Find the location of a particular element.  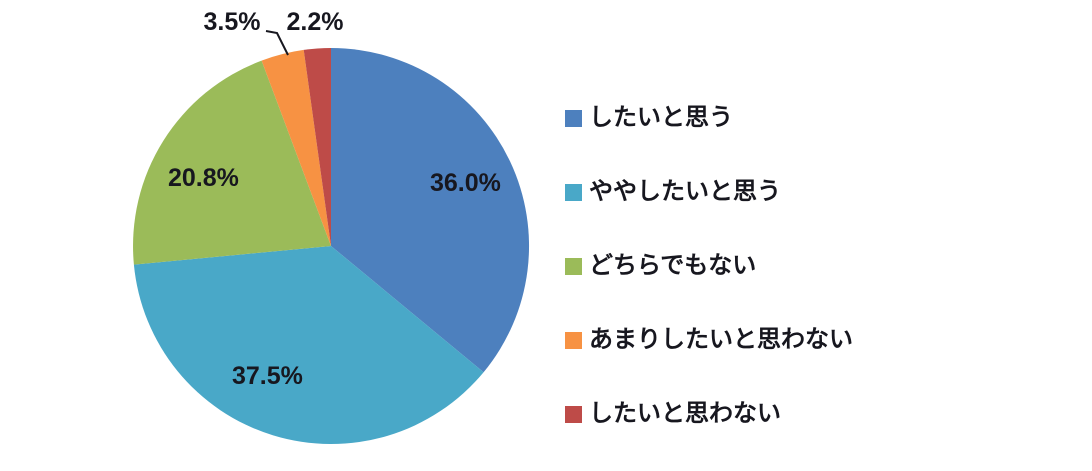

legend-item-0: したいと思う is located at coordinates (709, 118).